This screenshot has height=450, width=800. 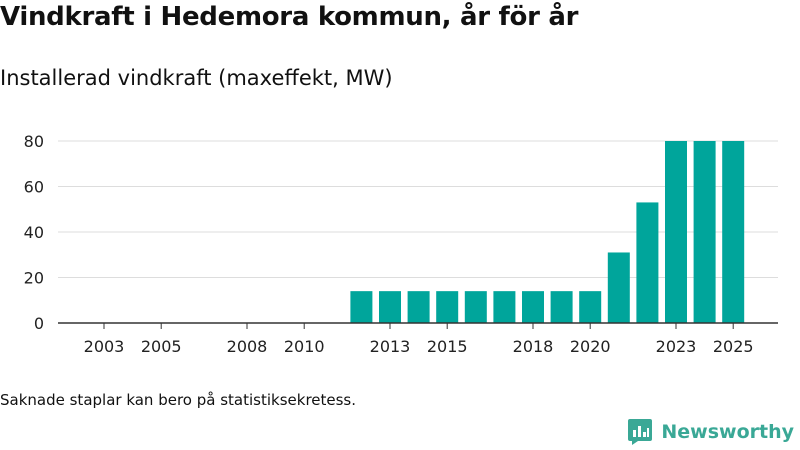 I want to click on bar-2020, so click(x=590, y=307).